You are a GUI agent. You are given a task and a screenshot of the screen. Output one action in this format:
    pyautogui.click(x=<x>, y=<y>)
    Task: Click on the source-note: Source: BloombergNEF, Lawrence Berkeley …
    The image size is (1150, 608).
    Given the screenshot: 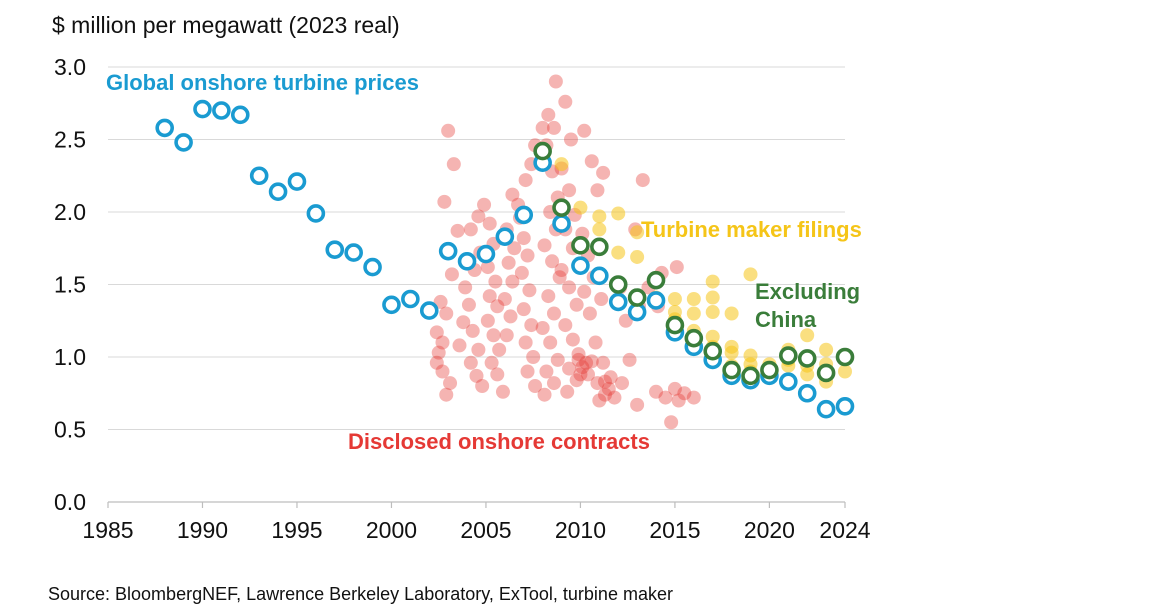 What is the action you would take?
    pyautogui.click(x=360, y=594)
    